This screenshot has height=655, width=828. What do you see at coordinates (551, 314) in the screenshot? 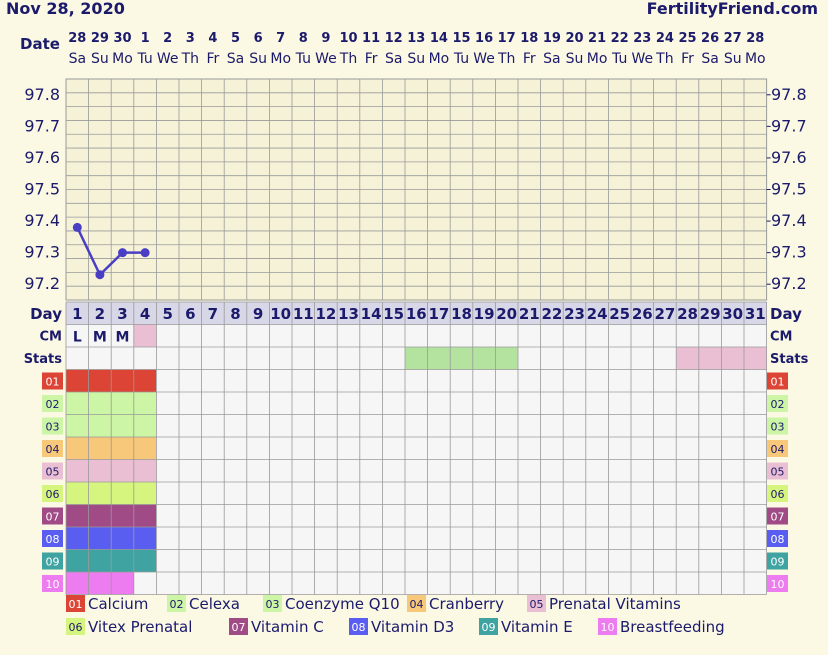
I see `day-number: 22` at bounding box center [551, 314].